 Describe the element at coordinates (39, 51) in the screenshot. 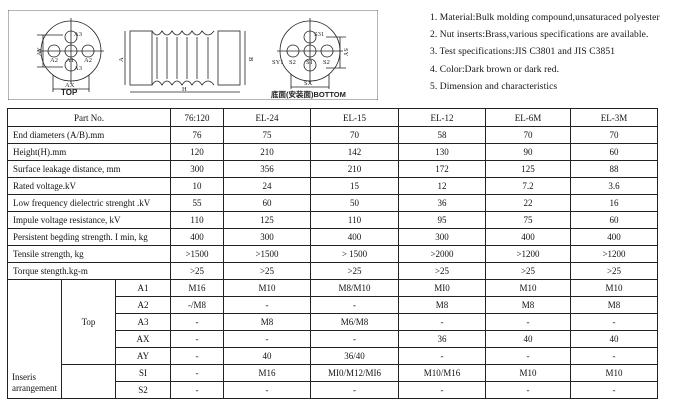

I see `label-ay: AY` at that location.